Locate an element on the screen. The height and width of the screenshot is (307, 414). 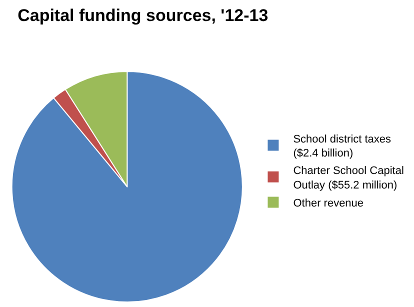
chart-title: Capital funding sources, '12-13 is located at coordinates (143, 16).